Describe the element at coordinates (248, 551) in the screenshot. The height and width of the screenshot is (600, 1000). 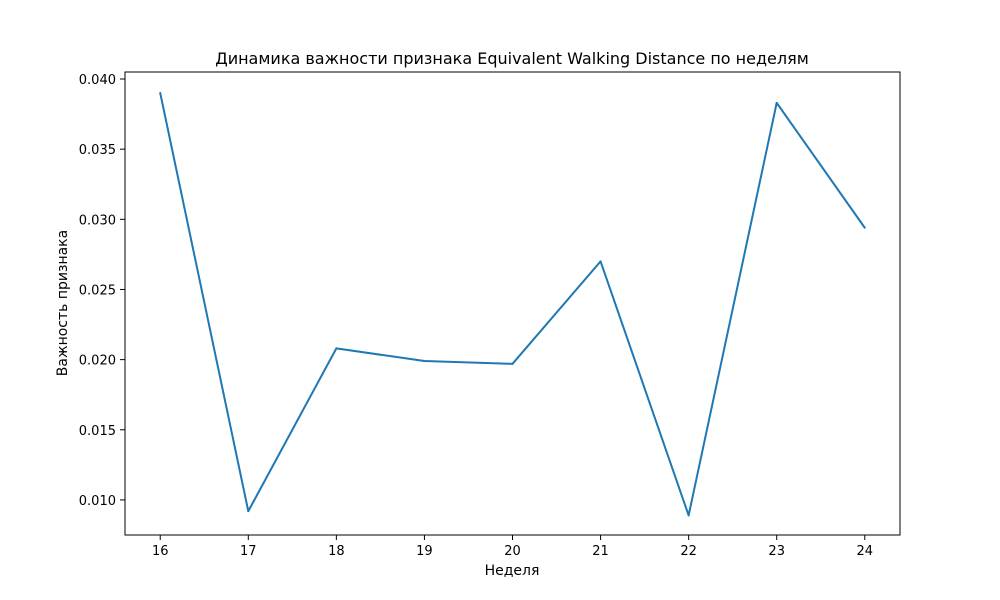
I see `x-tick-label: 17` at that location.